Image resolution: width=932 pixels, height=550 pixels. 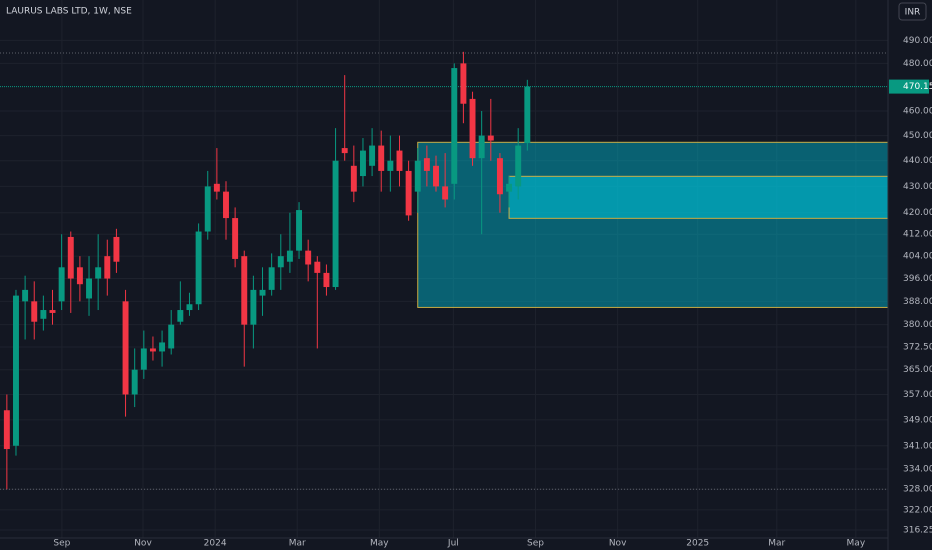 What do you see at coordinates (917, 370) in the screenshot?
I see `y-tick-label: 365.00` at bounding box center [917, 370].